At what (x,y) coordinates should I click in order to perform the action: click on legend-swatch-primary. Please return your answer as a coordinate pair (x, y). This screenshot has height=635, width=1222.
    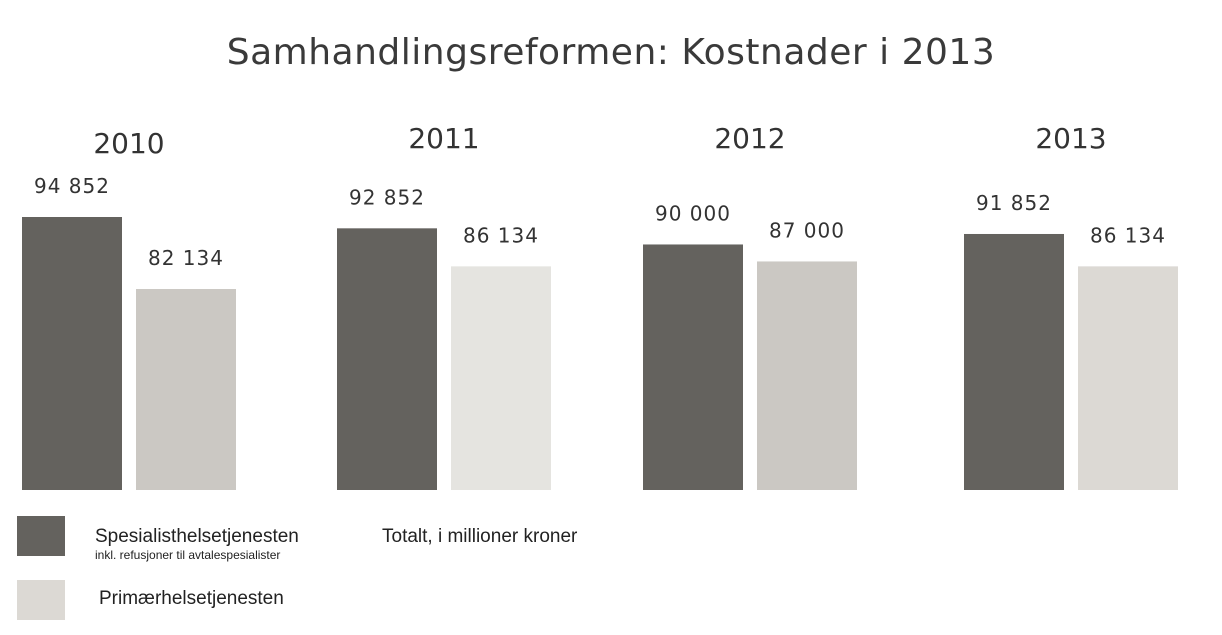
    Looking at the image, I should click on (41, 600).